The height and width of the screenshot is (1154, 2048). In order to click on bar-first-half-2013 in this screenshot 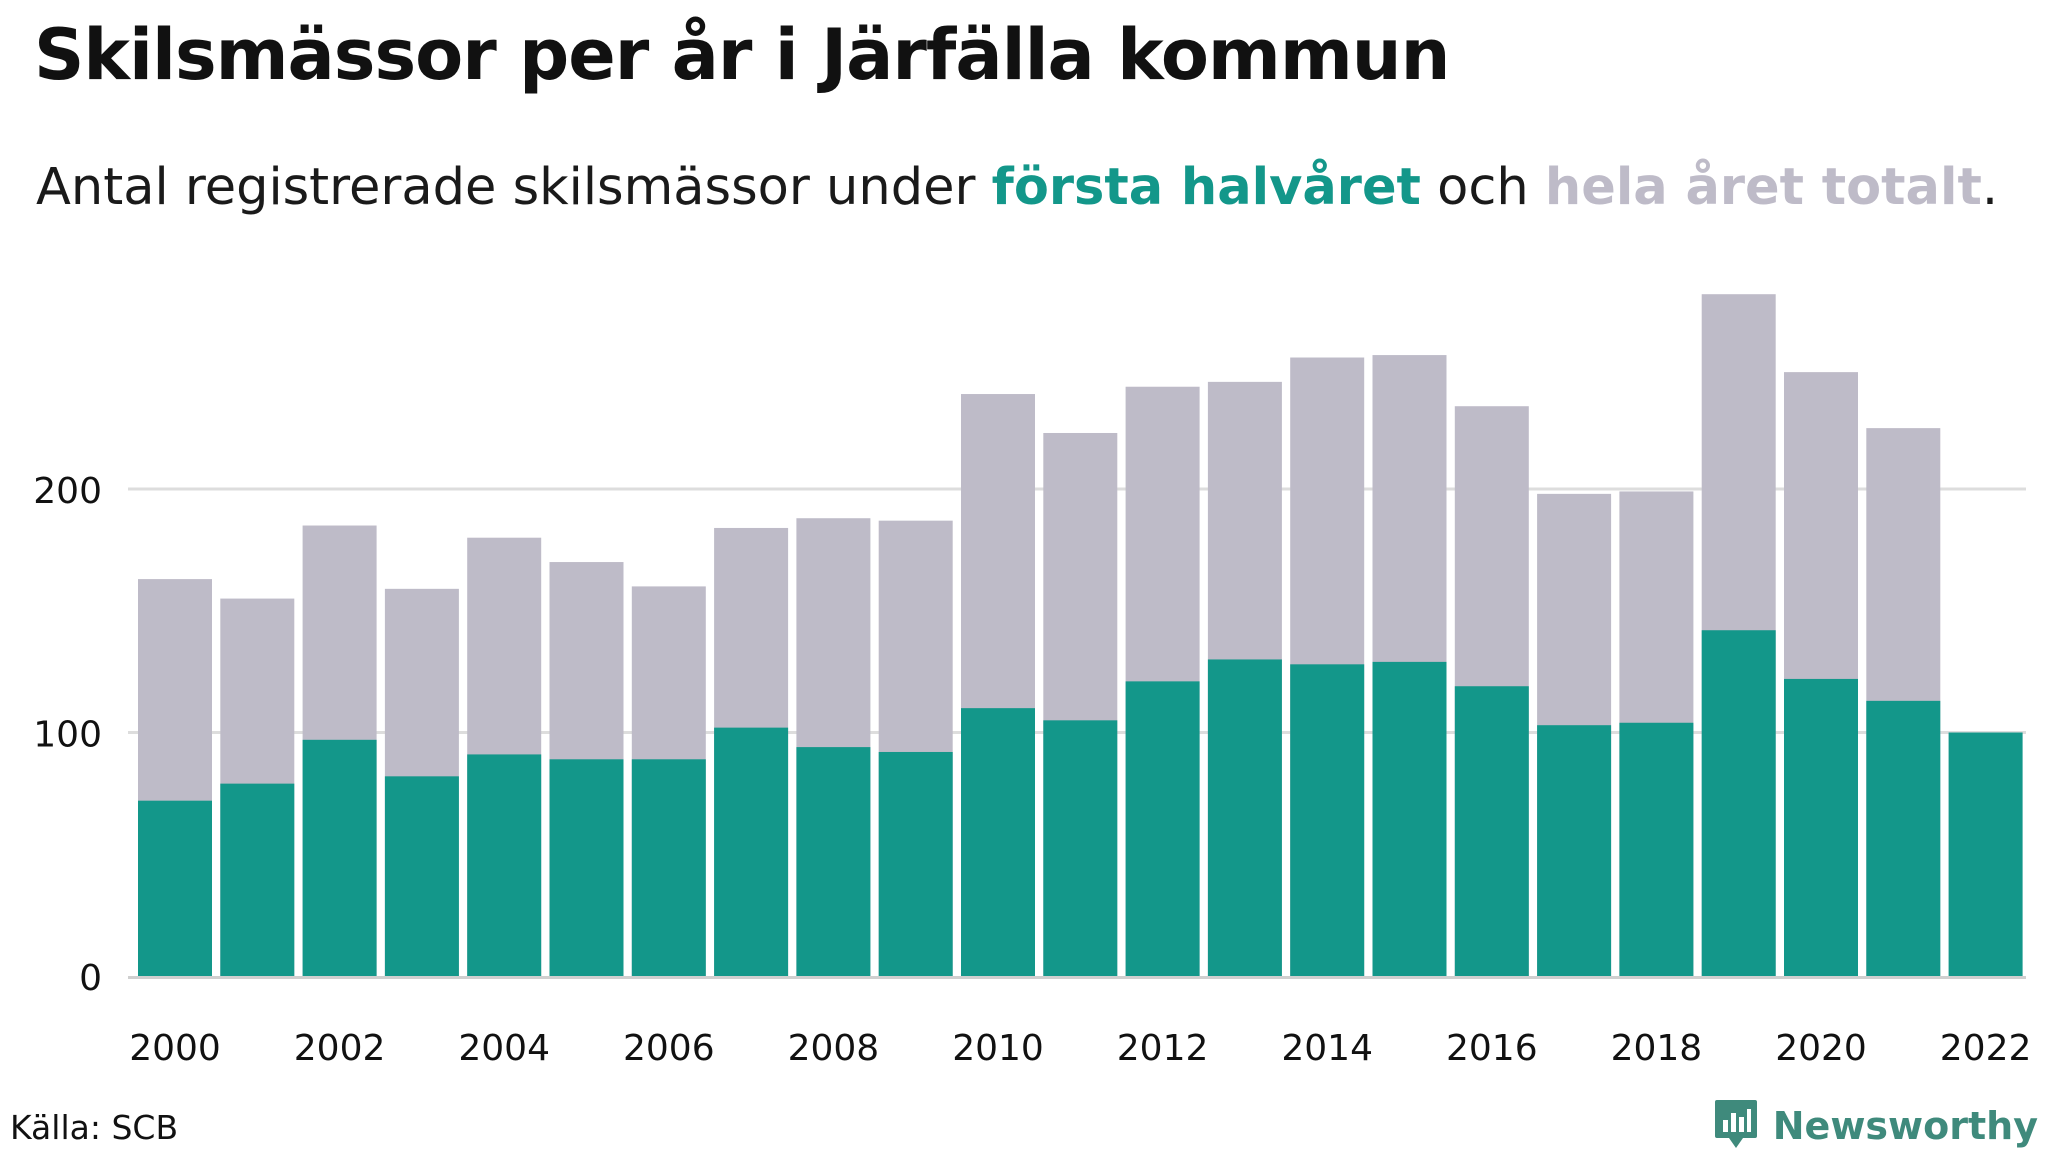, I will do `click(1244, 817)`.